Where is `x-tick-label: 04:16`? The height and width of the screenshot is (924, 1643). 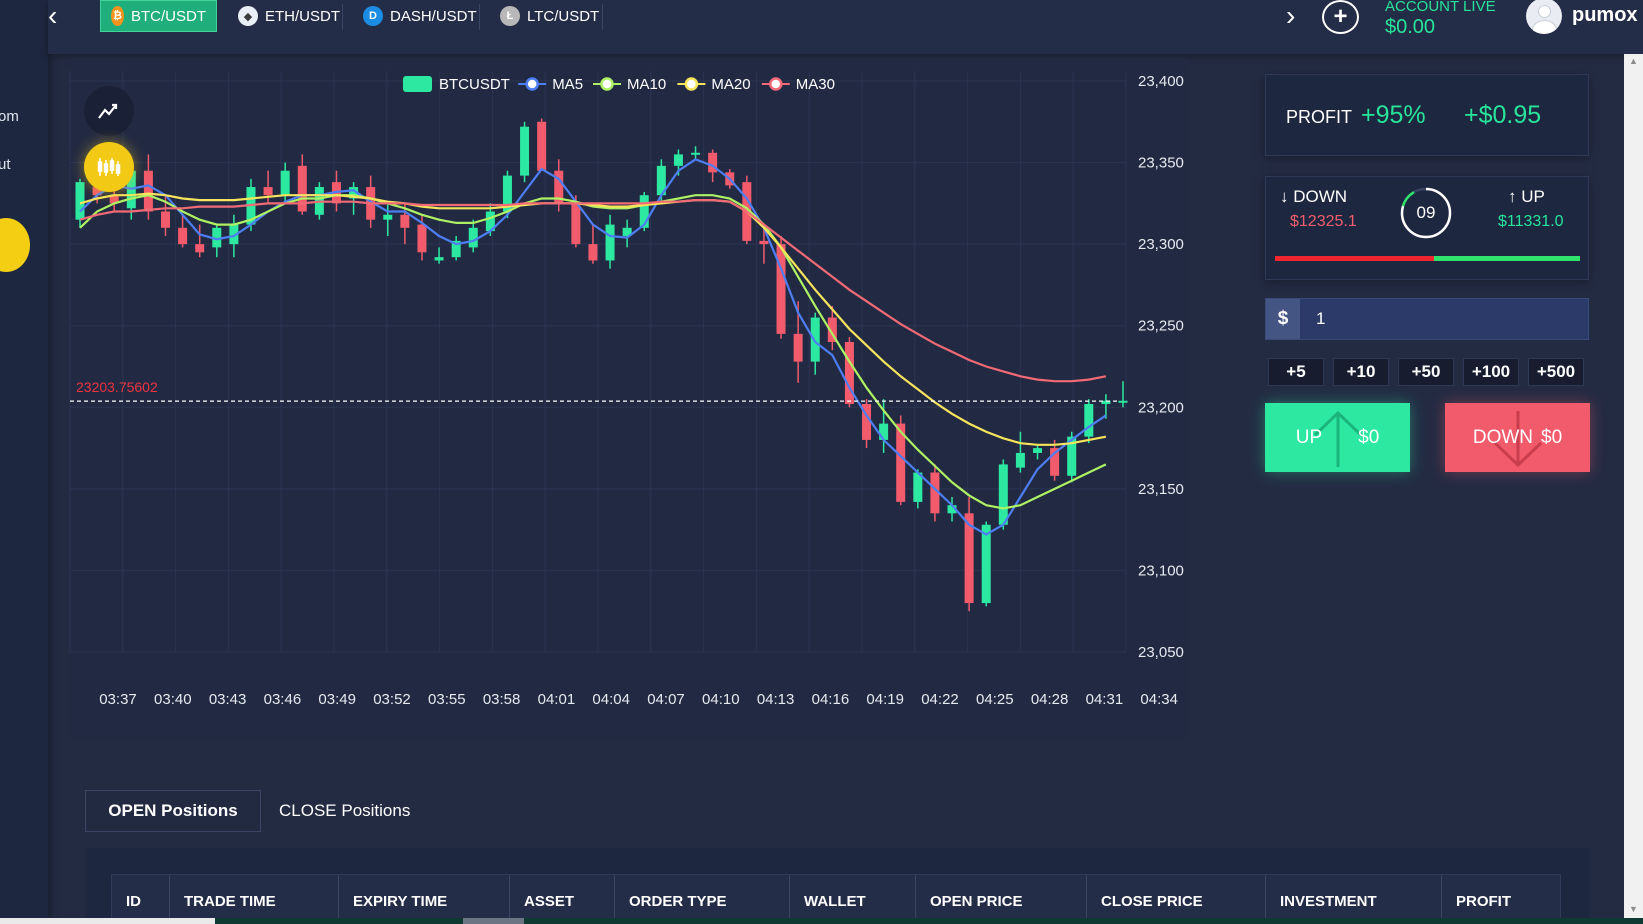
x-tick-label: 04:16 is located at coordinates (831, 699).